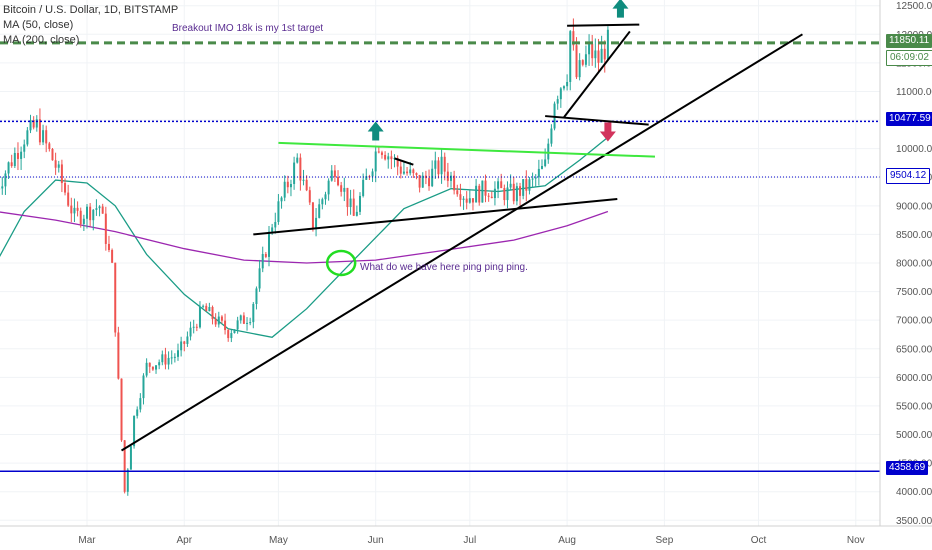  I want to click on last-price-tag: 11850.11, so click(909, 41).